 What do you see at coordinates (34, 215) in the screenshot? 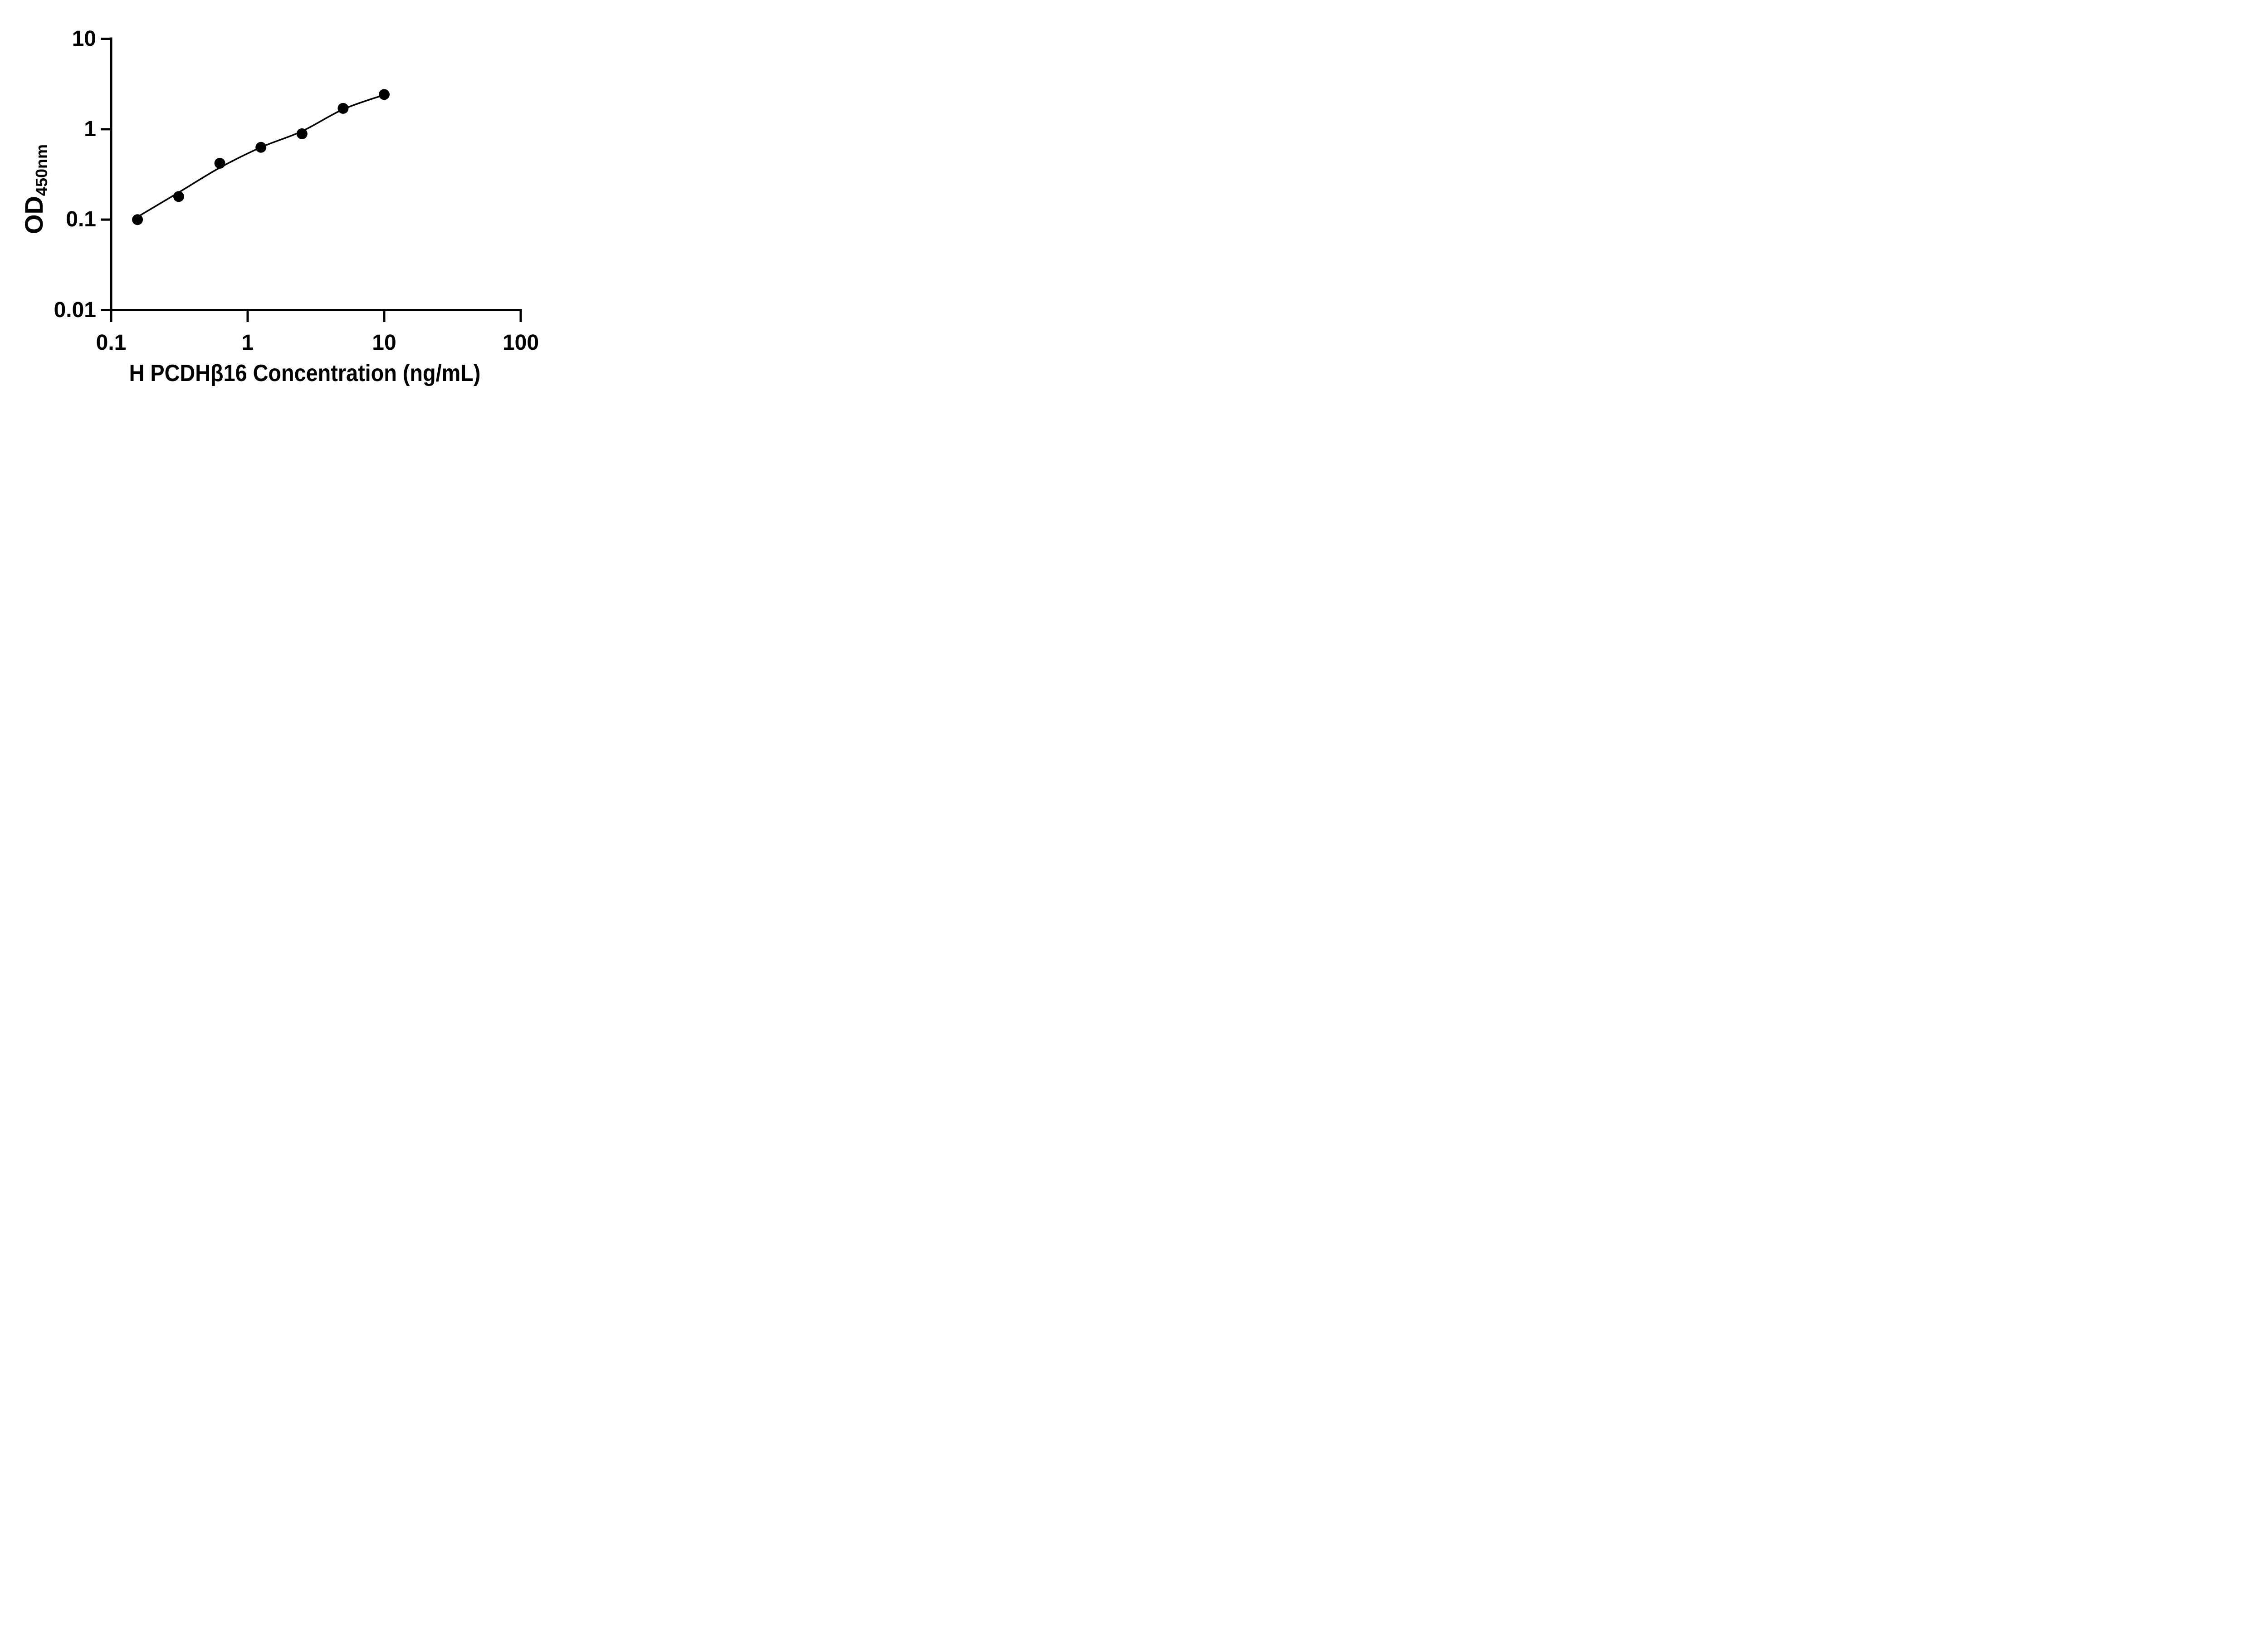
I see `y-axis-title-main: OD` at bounding box center [34, 215].